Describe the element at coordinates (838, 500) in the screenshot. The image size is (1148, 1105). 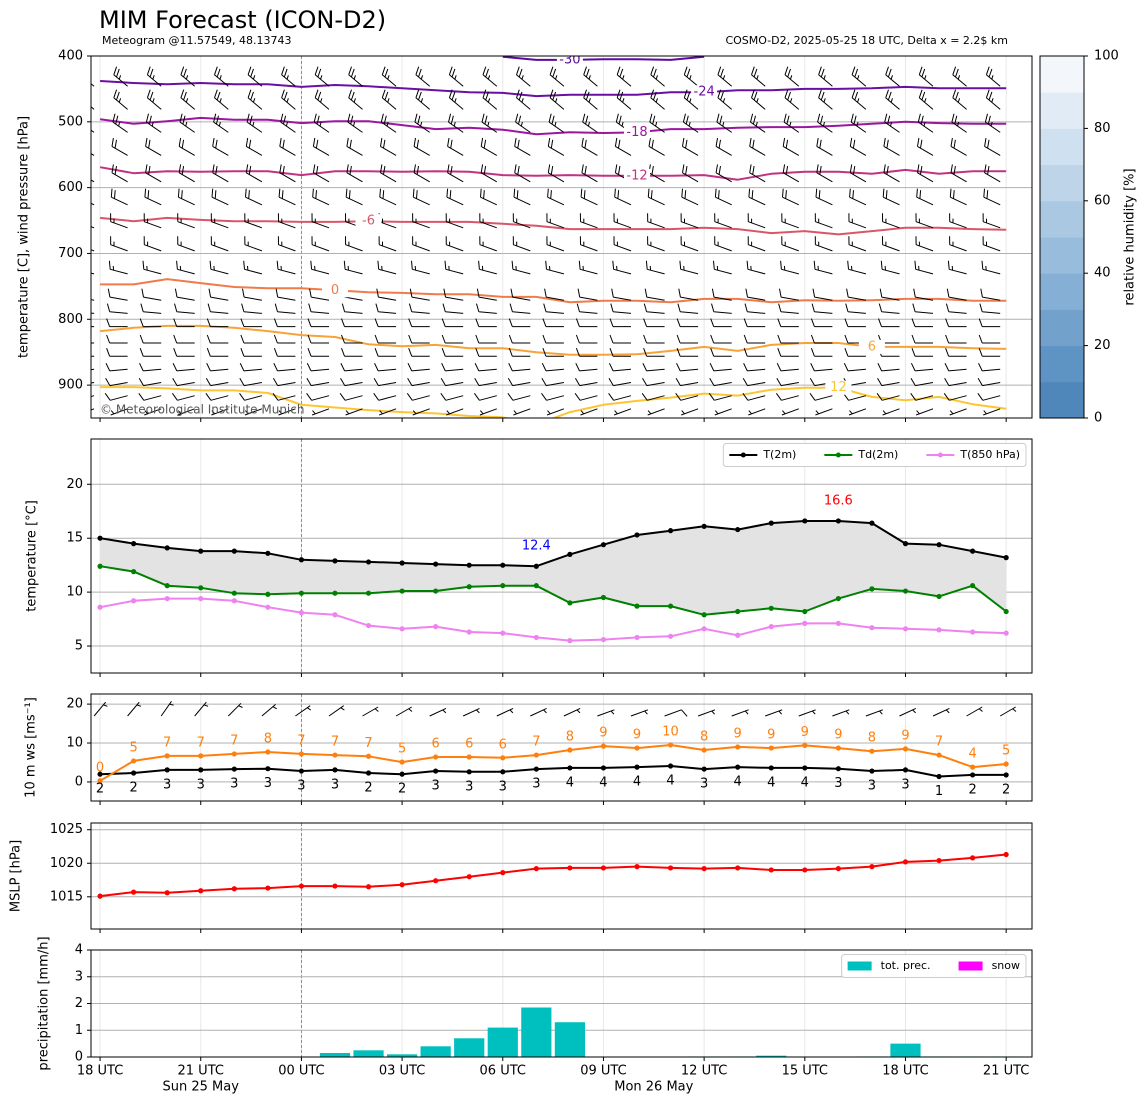
I see `annotation: 16.6` at that location.